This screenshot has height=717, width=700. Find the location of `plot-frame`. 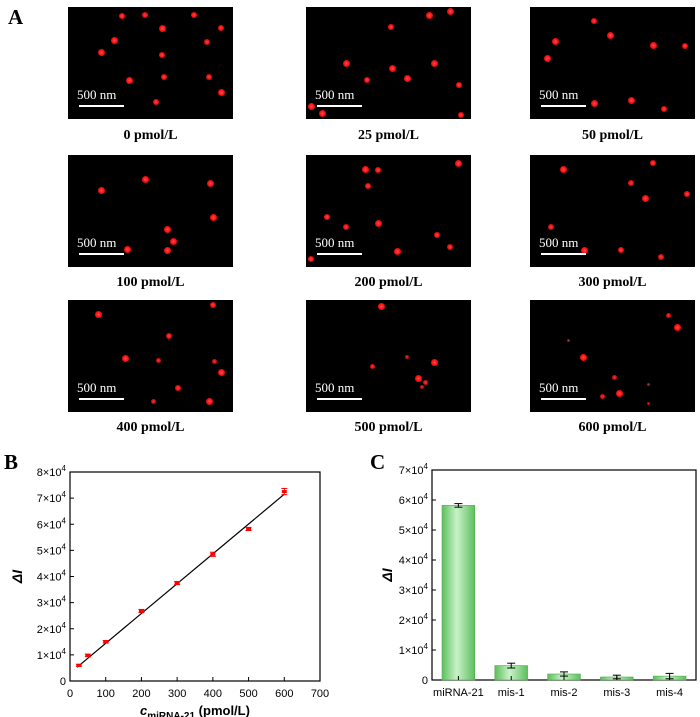

plot-frame is located at coordinates (195, 576).